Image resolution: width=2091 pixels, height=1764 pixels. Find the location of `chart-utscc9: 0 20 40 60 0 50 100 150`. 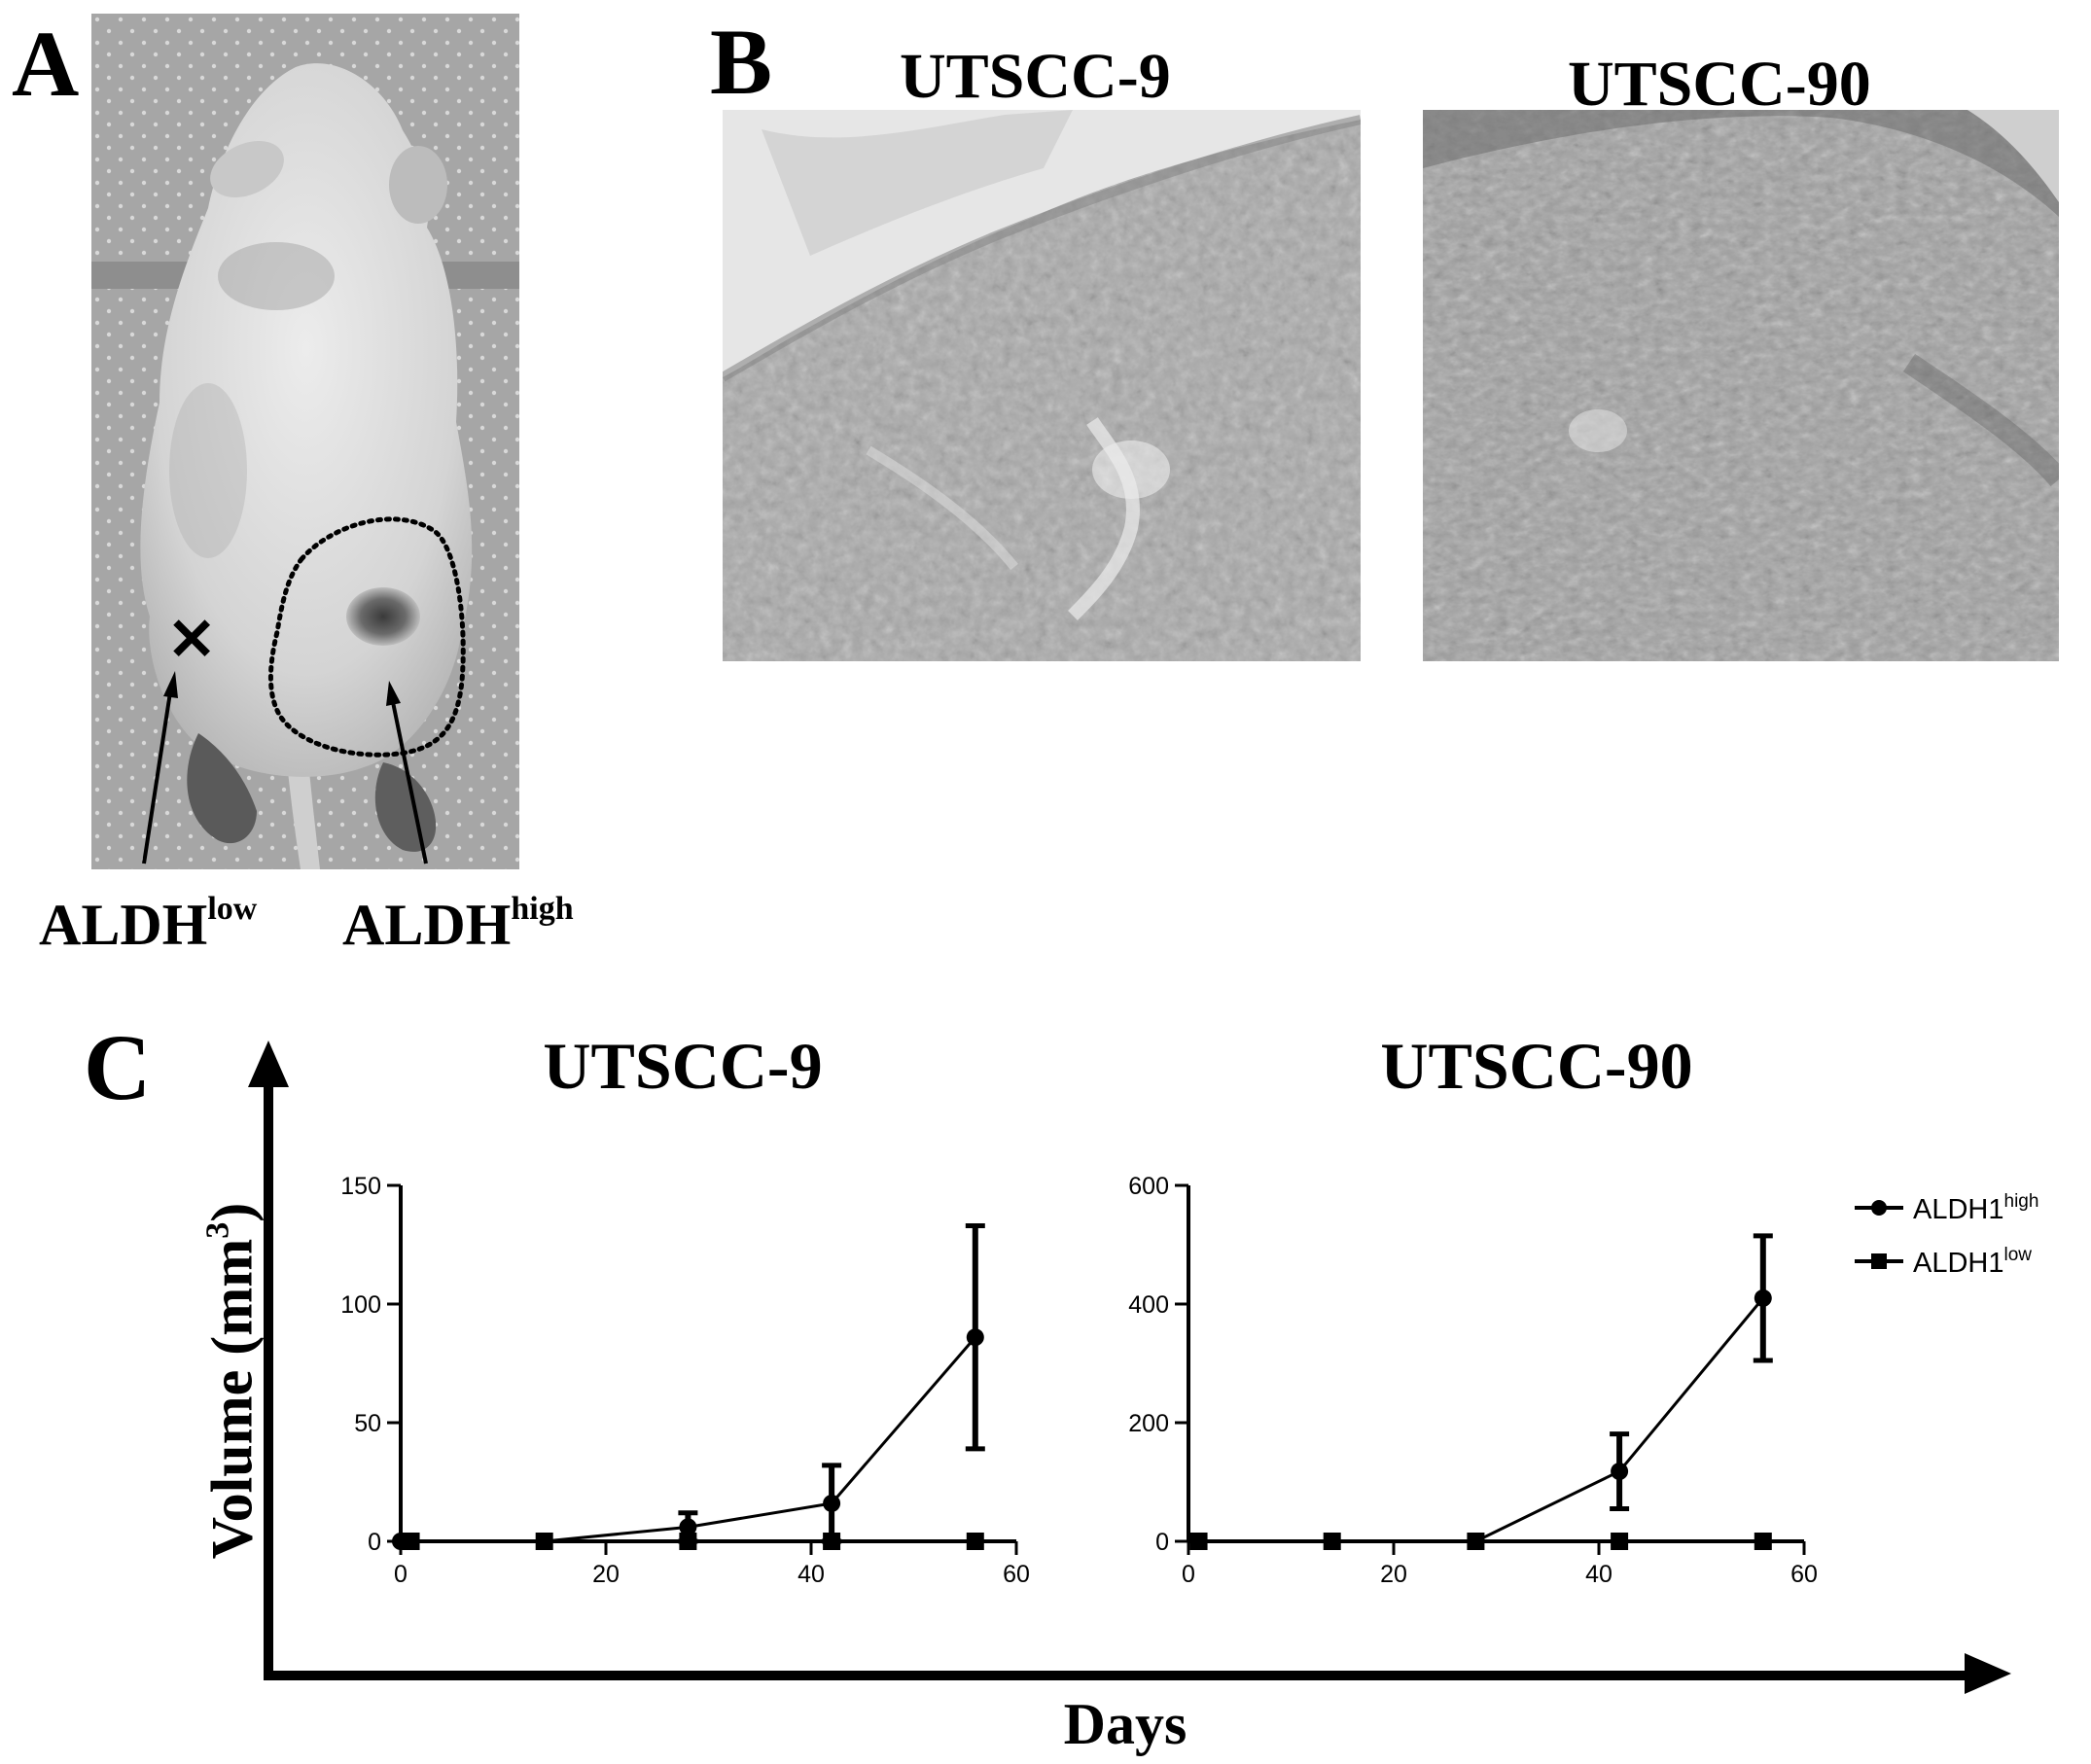

chart-utscc9: 0 20 40 60 0 50 100 150 is located at coordinates (685, 1380).